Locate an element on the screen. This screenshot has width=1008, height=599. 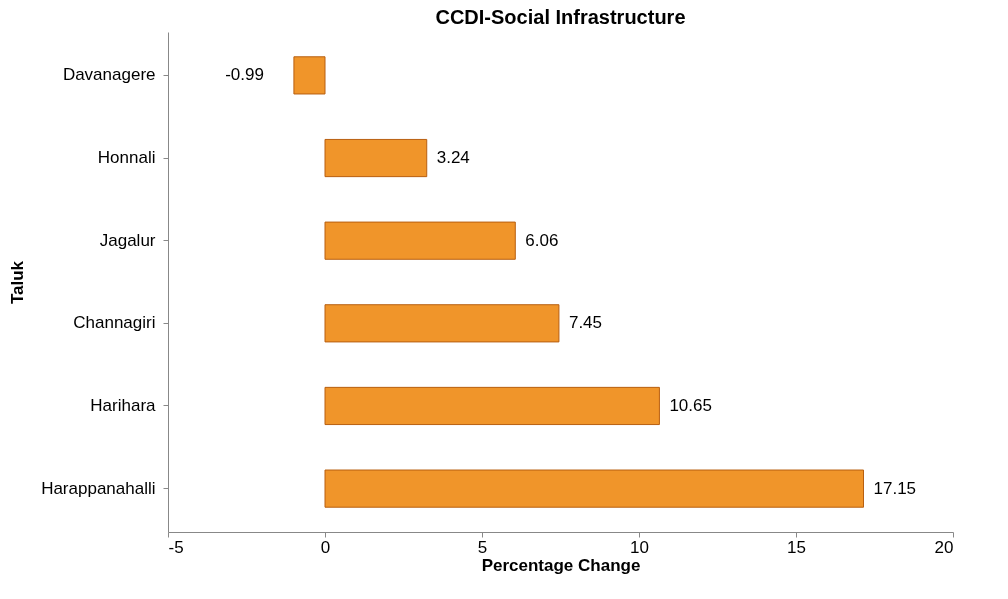
x-tick-label: 0 is located at coordinates (325, 547).